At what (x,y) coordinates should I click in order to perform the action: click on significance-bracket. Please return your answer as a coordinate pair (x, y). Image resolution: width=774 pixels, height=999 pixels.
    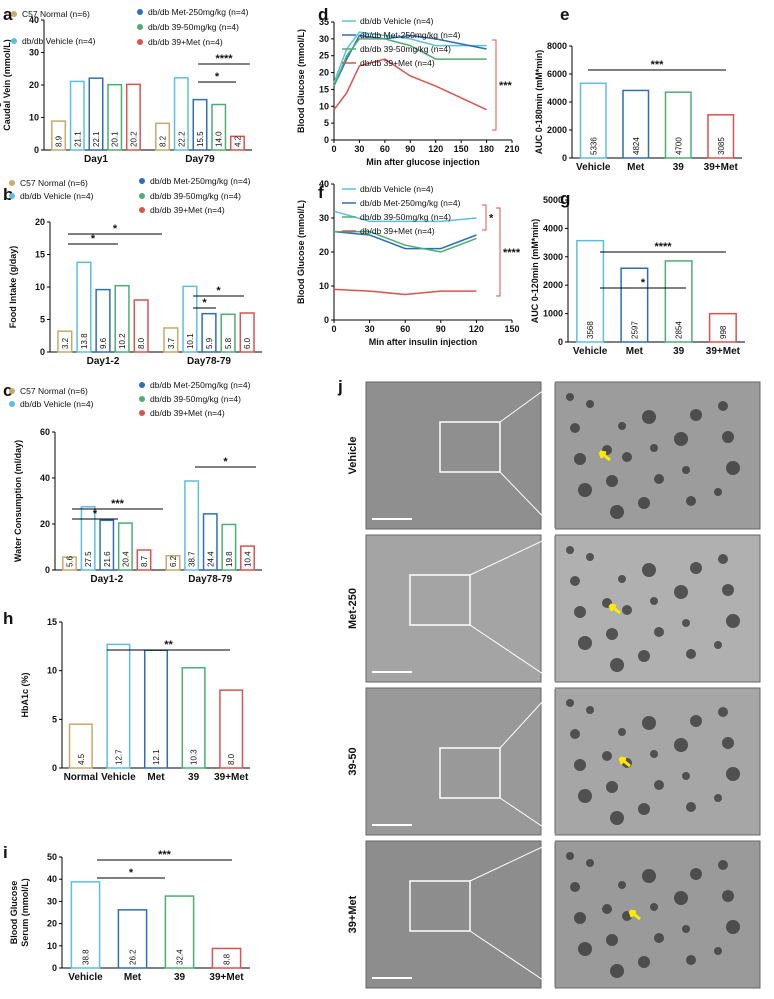
    Looking at the image, I should click on (494, 85).